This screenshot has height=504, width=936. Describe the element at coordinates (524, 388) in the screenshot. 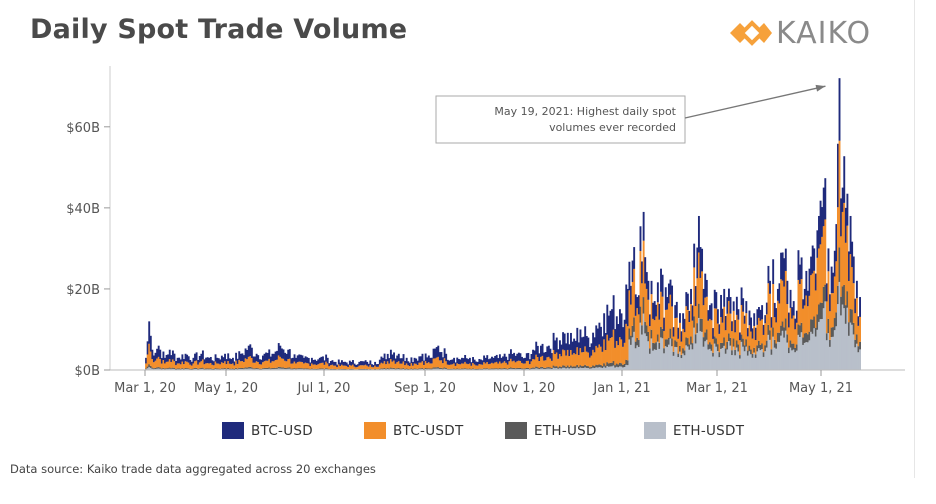

I see `x-tick-label: Nov 1, 20` at that location.